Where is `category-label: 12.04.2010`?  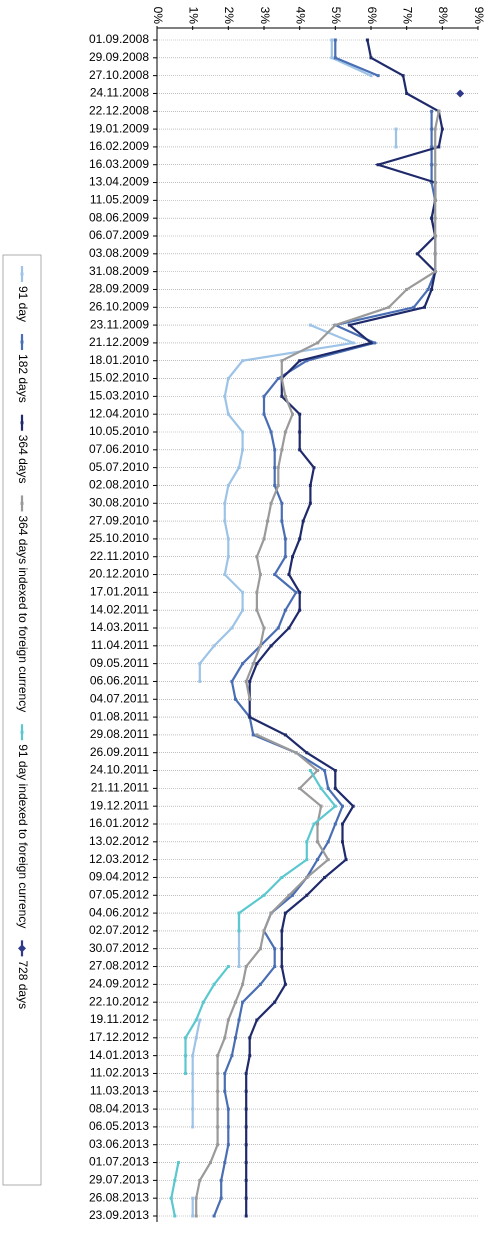
category-label: 12.04.2010 is located at coordinates (119, 413).